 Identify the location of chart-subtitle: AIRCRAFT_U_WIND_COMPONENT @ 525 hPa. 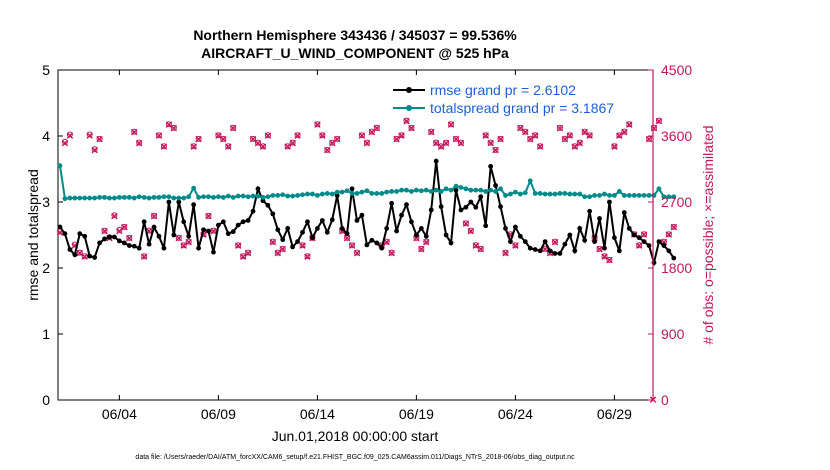
(355, 53).